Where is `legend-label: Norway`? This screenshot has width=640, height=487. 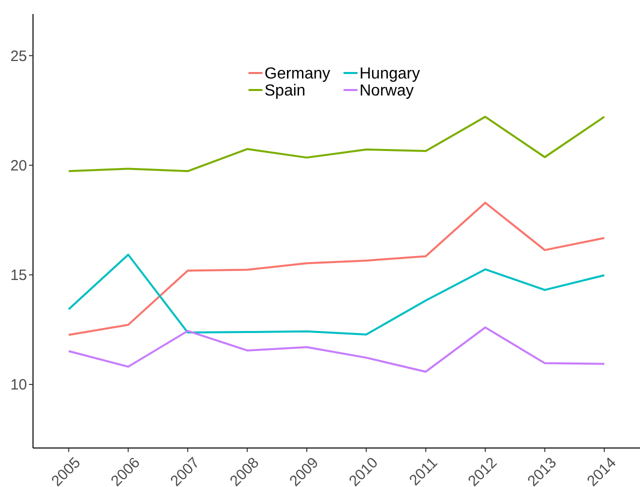 legend-label: Norway is located at coordinates (387, 91).